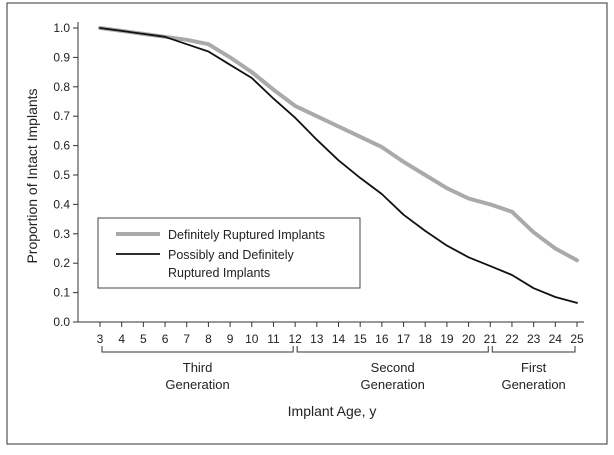 This screenshot has height=455, width=614. Describe the element at coordinates (361, 339) in the screenshot. I see `x-tick-label: 15` at that location.